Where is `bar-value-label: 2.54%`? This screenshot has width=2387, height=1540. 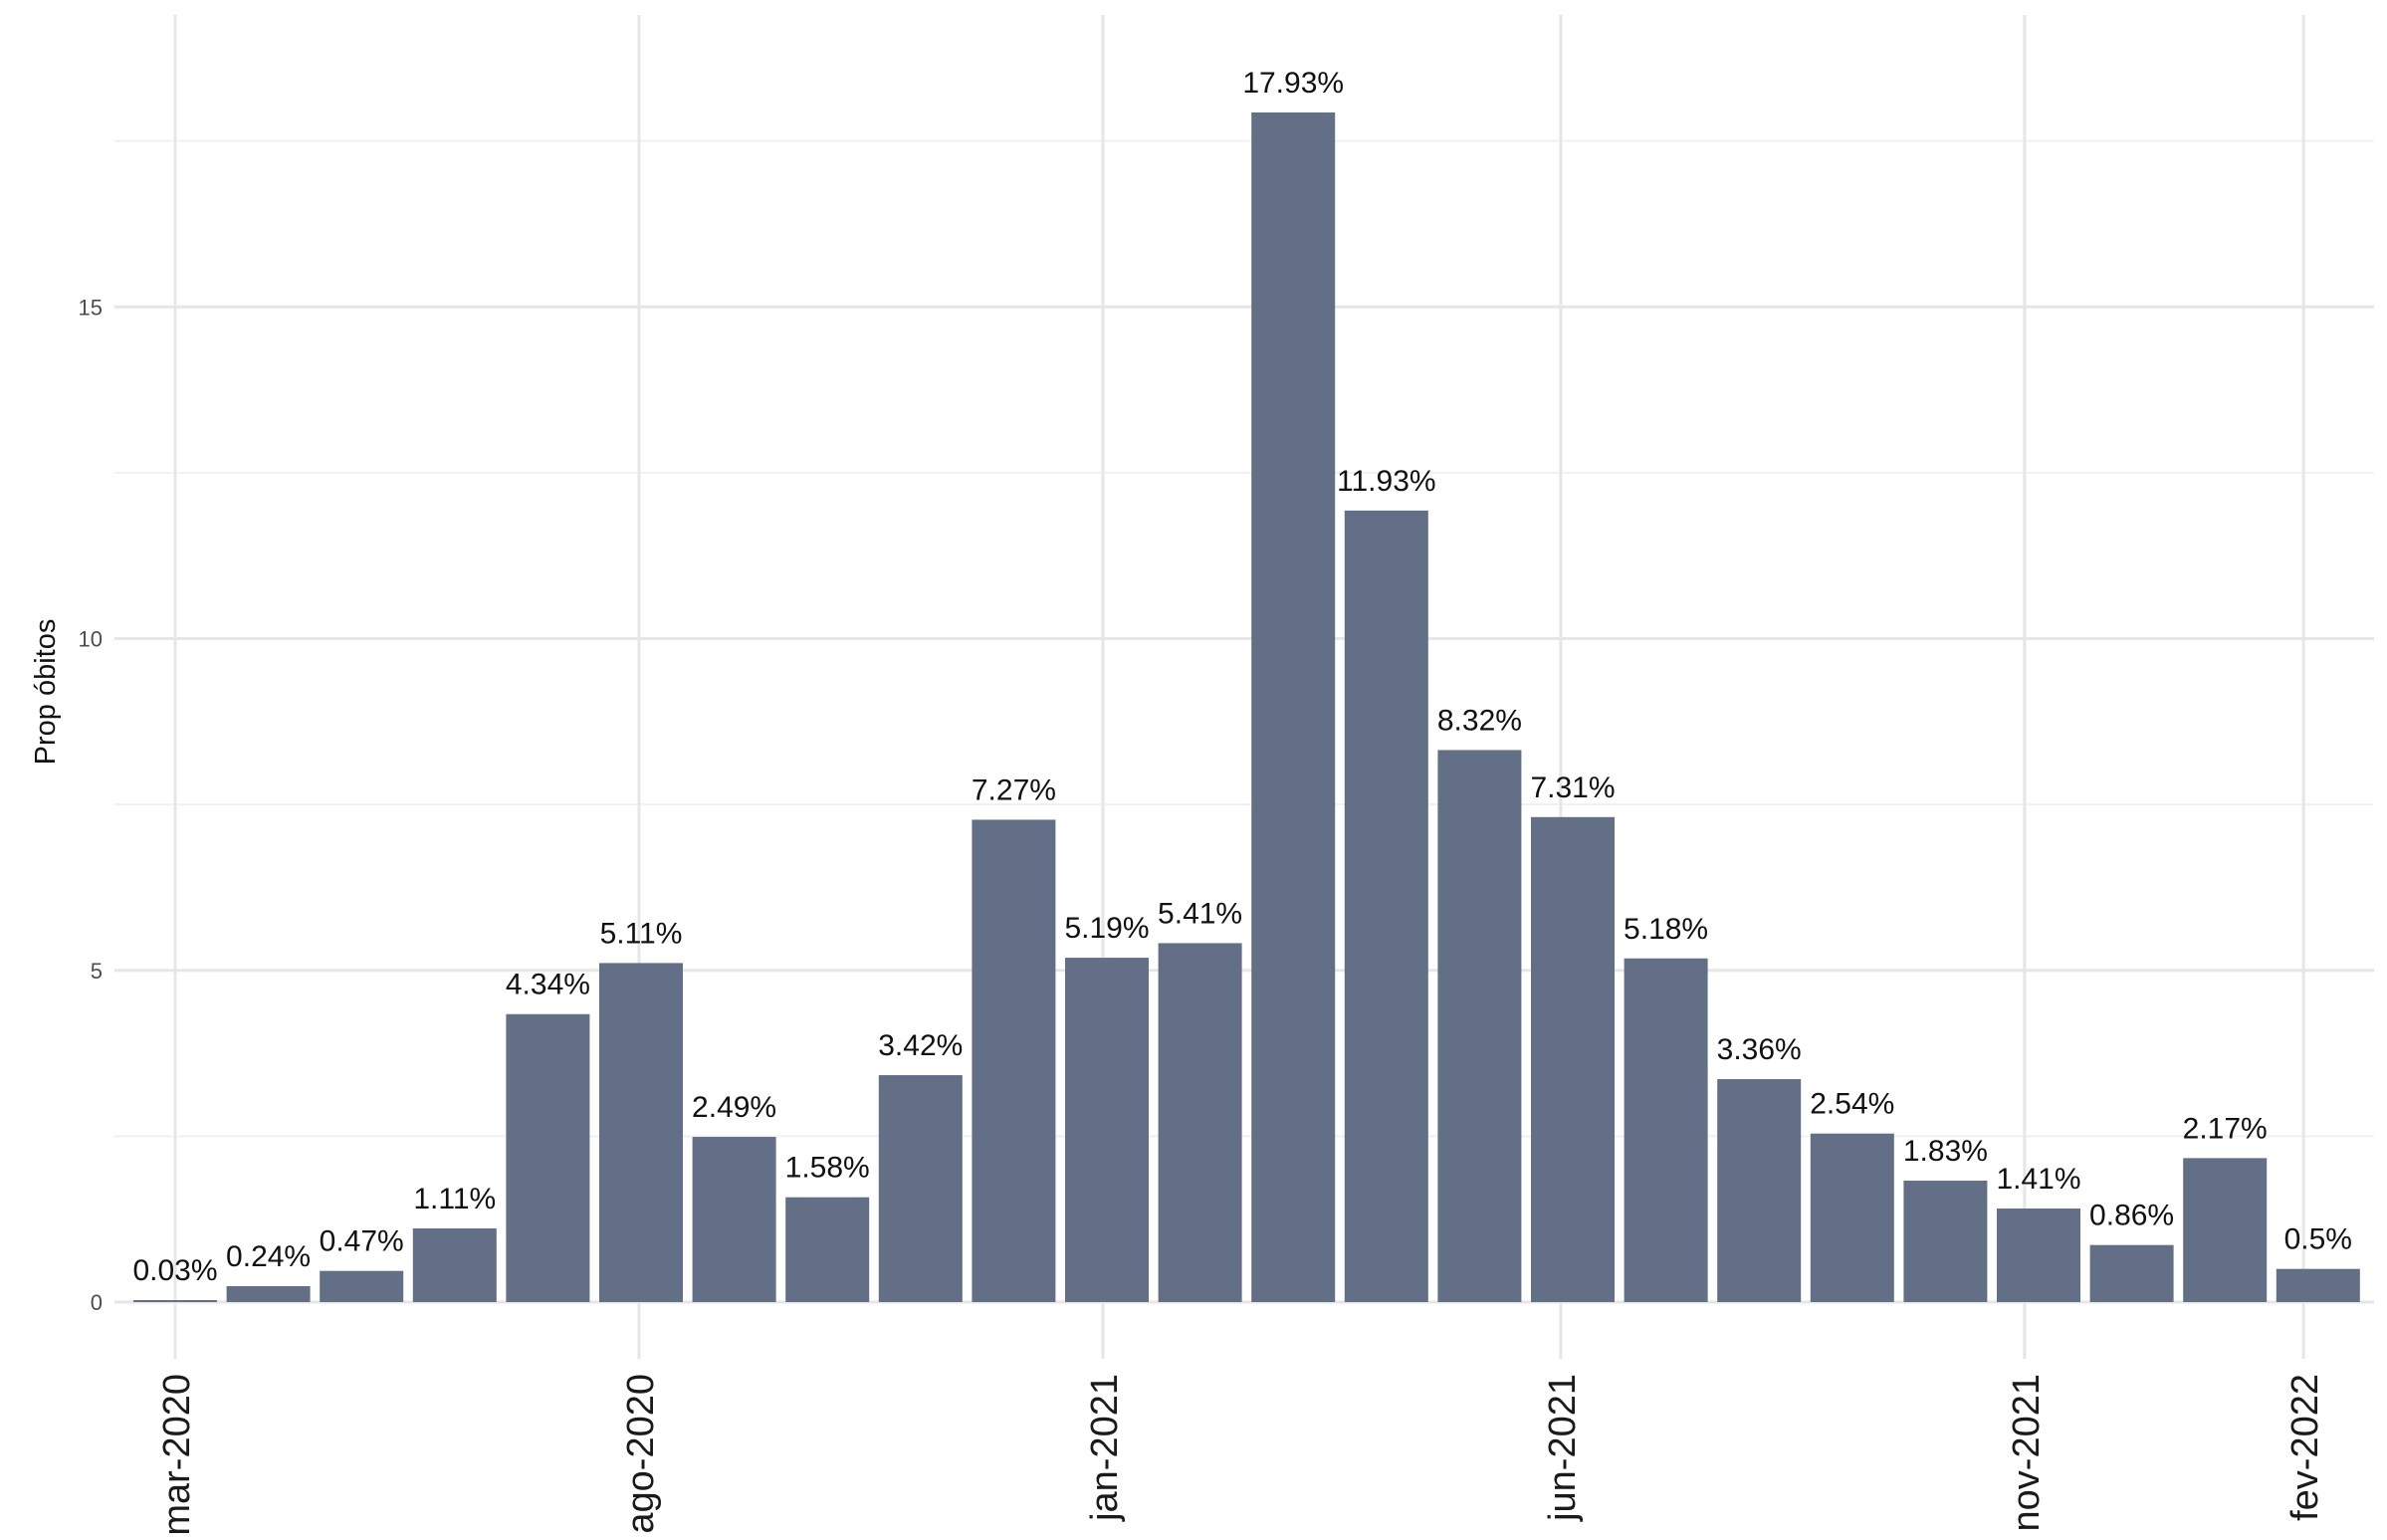 bar-value-label: 2.54% is located at coordinates (1852, 1104).